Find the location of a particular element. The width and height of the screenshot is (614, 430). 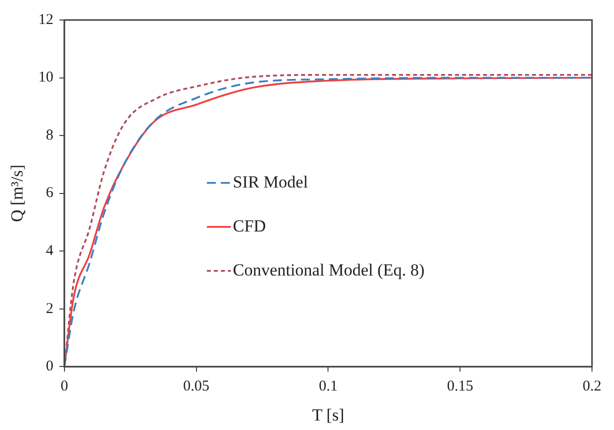

x-axis-title: T [s] is located at coordinates (328, 414).